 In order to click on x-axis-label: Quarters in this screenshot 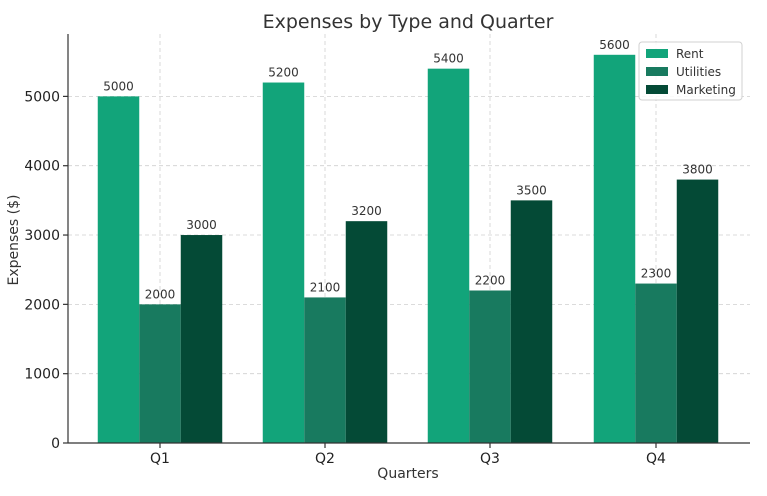, I will do `click(407, 474)`.